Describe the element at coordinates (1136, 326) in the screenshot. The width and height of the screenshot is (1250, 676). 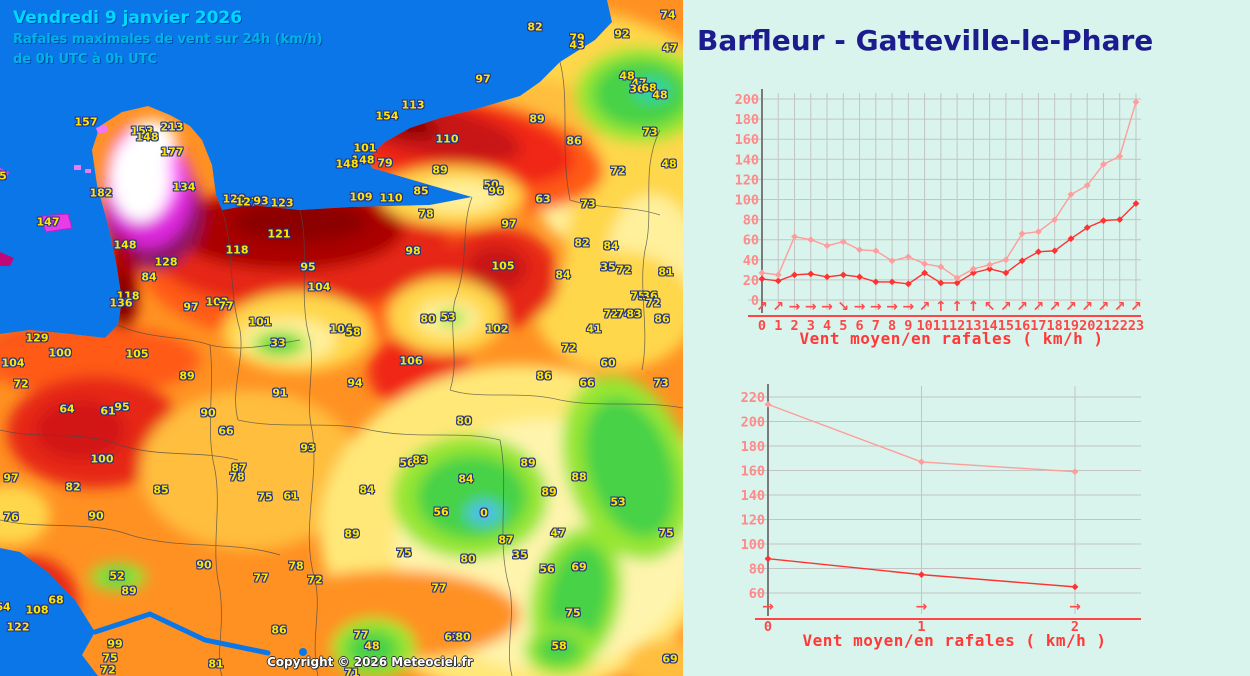
I see `svg-text: 23` at that location.